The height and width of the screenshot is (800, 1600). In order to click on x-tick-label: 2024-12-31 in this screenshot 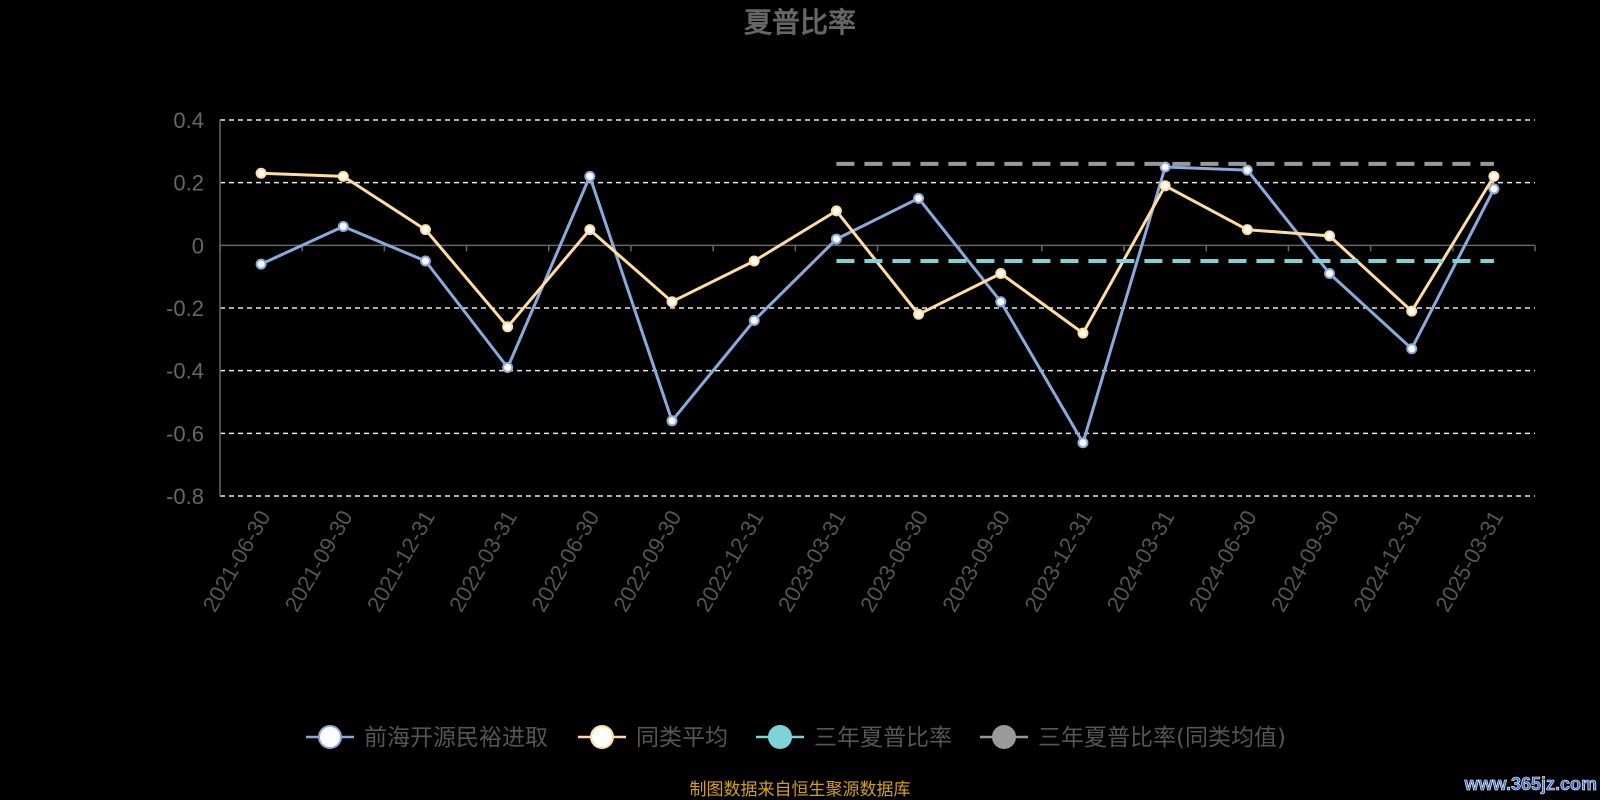, I will do `click(1387, 561)`.